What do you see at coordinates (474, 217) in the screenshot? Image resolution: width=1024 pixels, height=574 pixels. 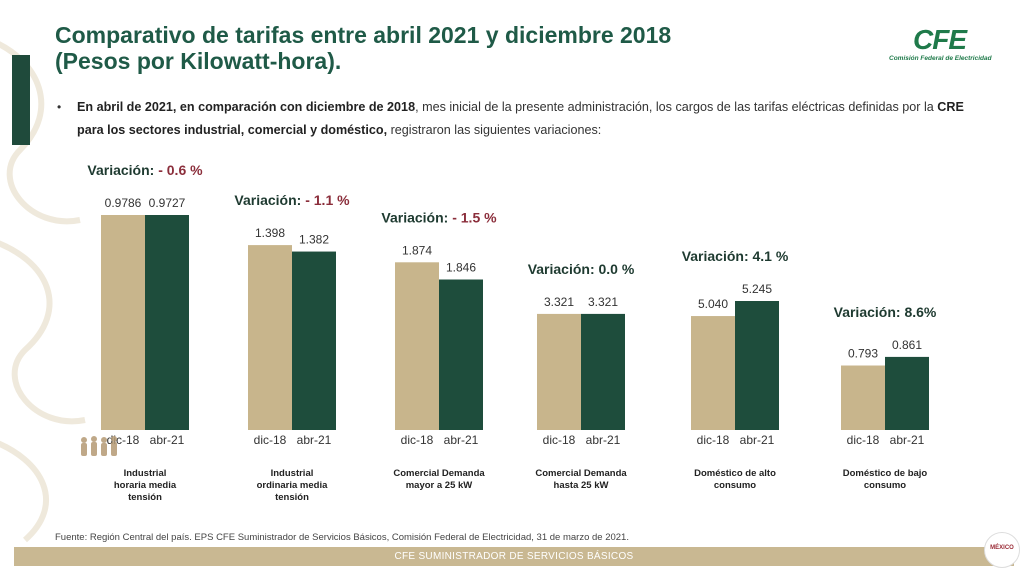 I see `variation-value: - 1.5 %` at bounding box center [474, 217].